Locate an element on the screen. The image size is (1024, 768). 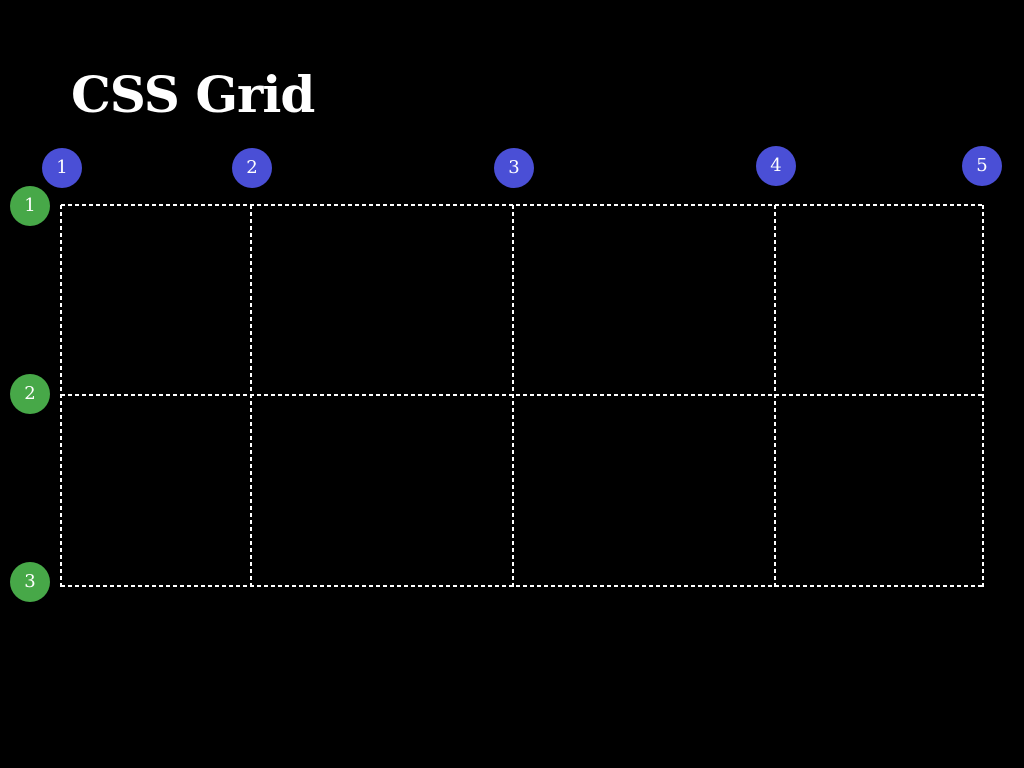
column-line-badge-1: 1 is located at coordinates (62, 168).